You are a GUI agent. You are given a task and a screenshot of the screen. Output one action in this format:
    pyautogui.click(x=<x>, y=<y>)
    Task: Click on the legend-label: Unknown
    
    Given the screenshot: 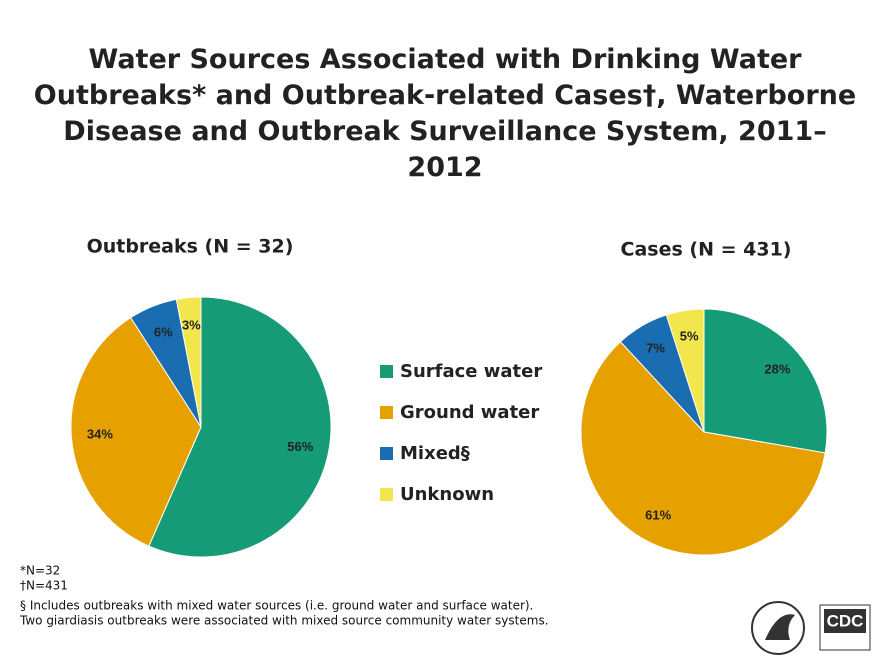 What is the action you would take?
    pyautogui.click(x=447, y=494)
    